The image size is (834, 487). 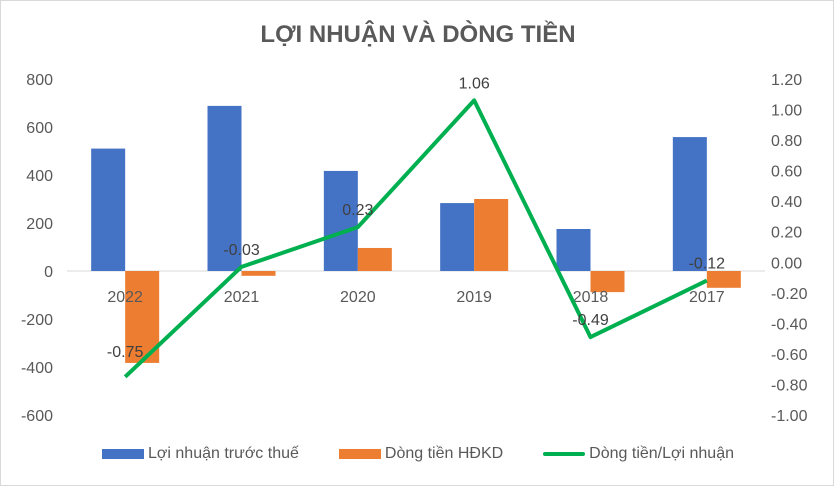 What do you see at coordinates (590, 320) in the screenshot?
I see `ratio-data-label: -0.49` at bounding box center [590, 320].